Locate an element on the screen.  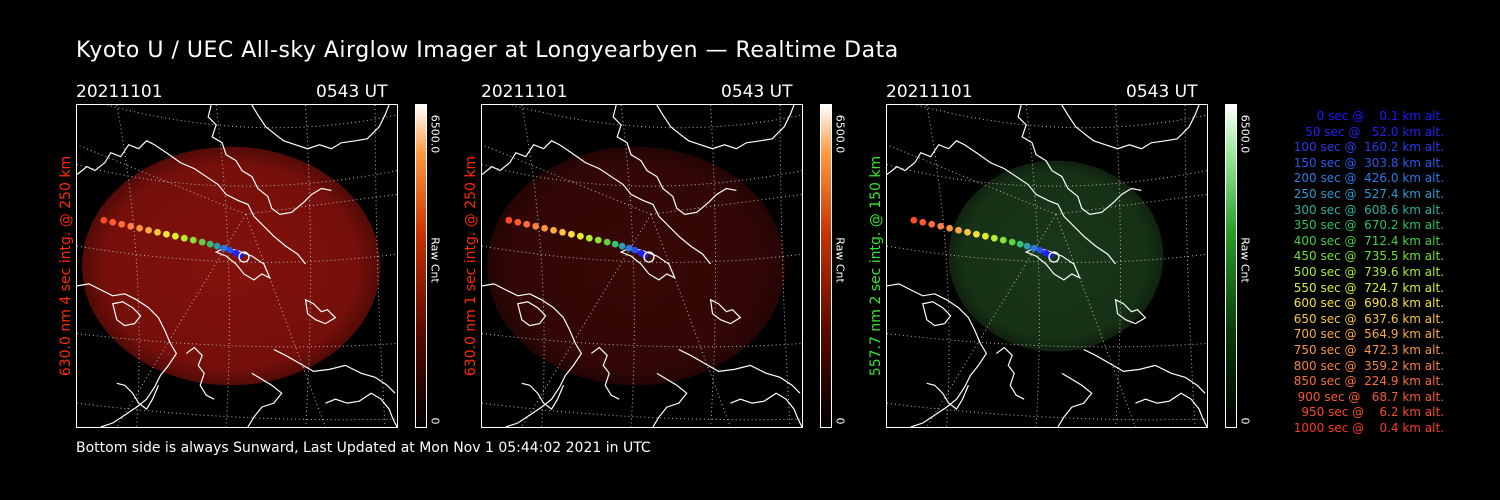
panel-2-ylabel-text: 630.0 nm 1 sec intg. @ 250 km is located at coordinates (471, 266).